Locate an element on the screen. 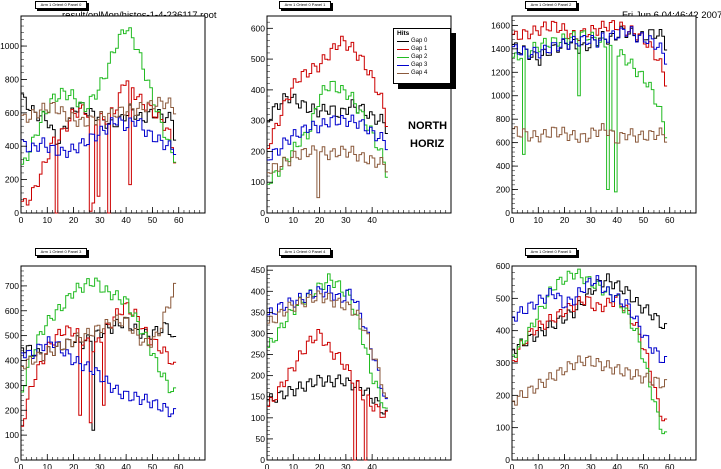 The width and height of the screenshot is (721, 469). y-tick-label: 450 is located at coordinates (258, 270).